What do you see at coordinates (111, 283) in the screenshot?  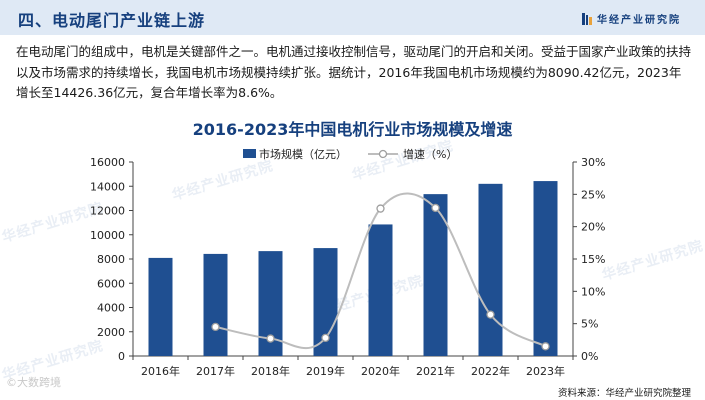 I see `y-tick-label-left: 6000` at bounding box center [111, 283].